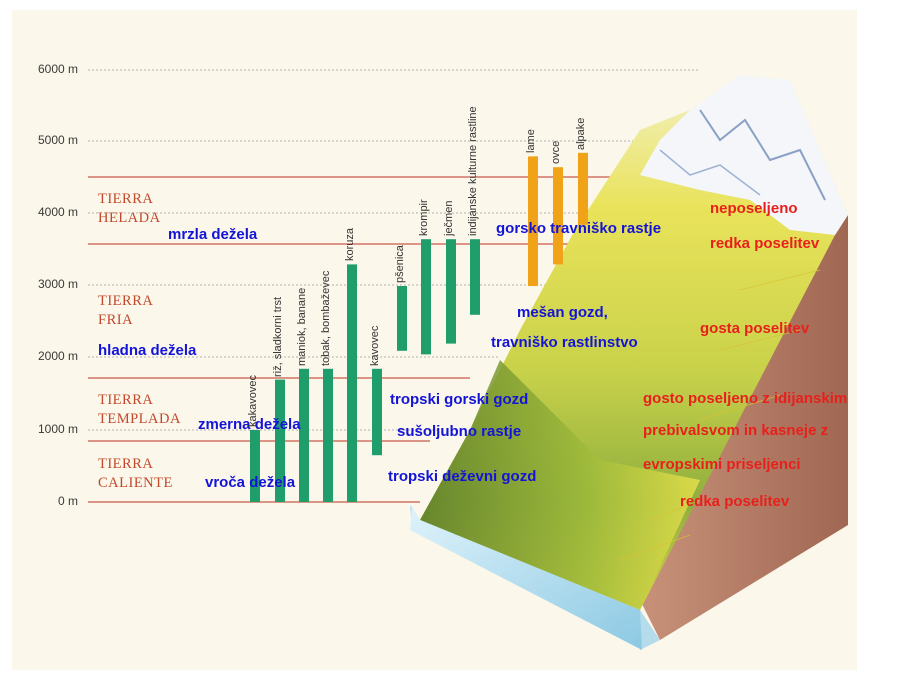 Image resolution: width=898 pixels, height=675 pixels. I want to click on label-neposeljeno: neposeljeno, so click(754, 208).